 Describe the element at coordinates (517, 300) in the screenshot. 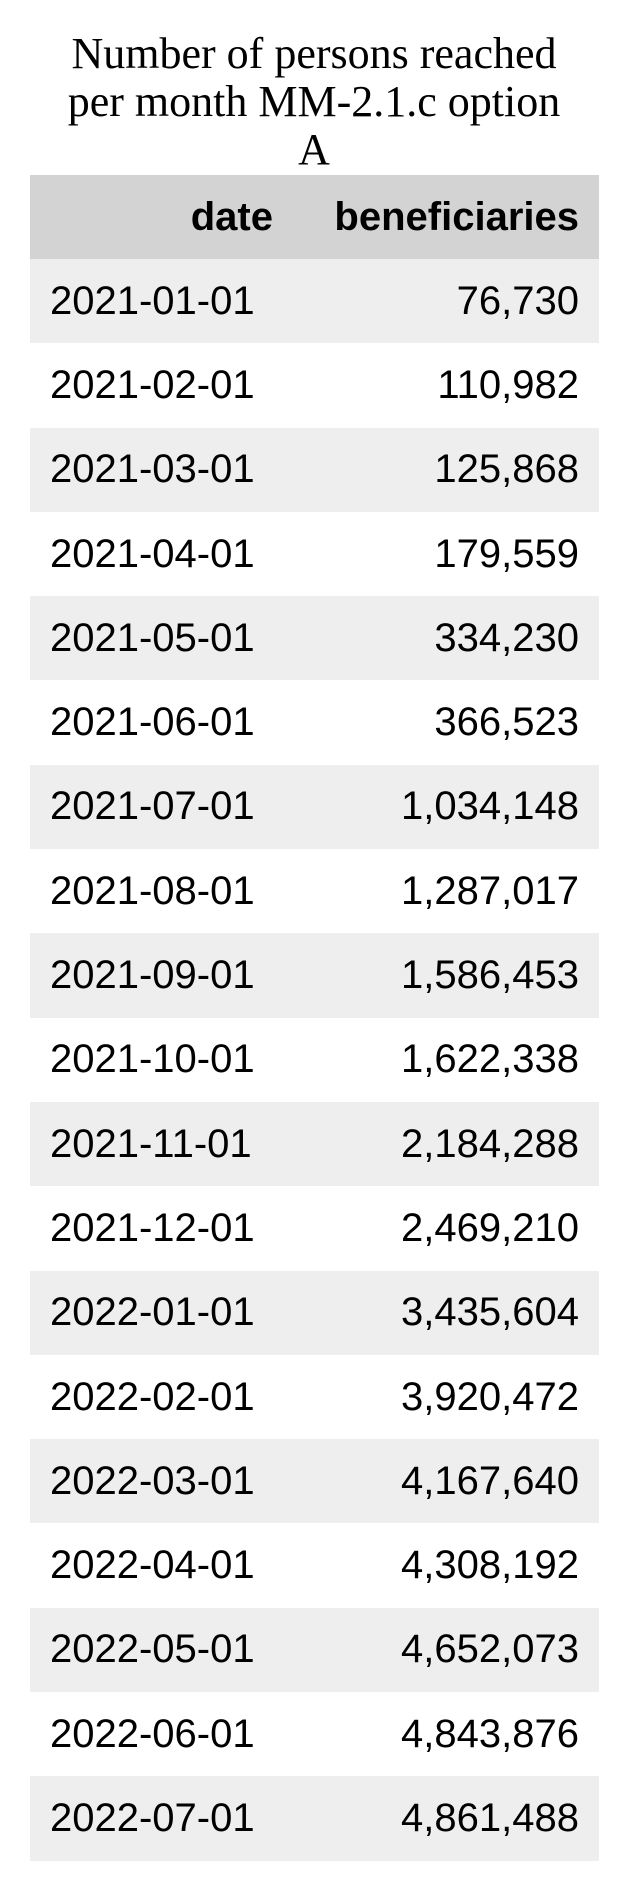

I see `beneficiaries-cell: 76,730` at that location.